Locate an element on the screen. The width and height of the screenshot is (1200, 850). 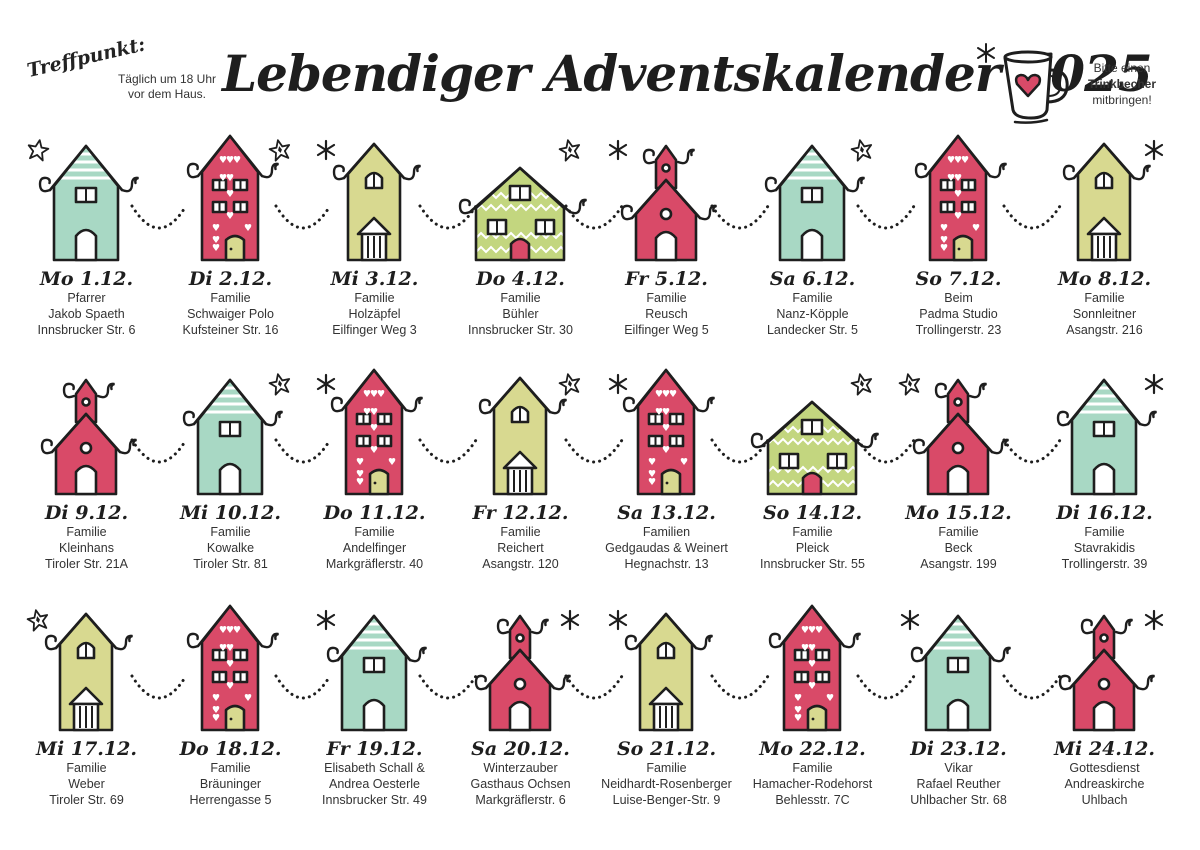
day-label: Mo 8.12. is located at coordinates (1104, 279).